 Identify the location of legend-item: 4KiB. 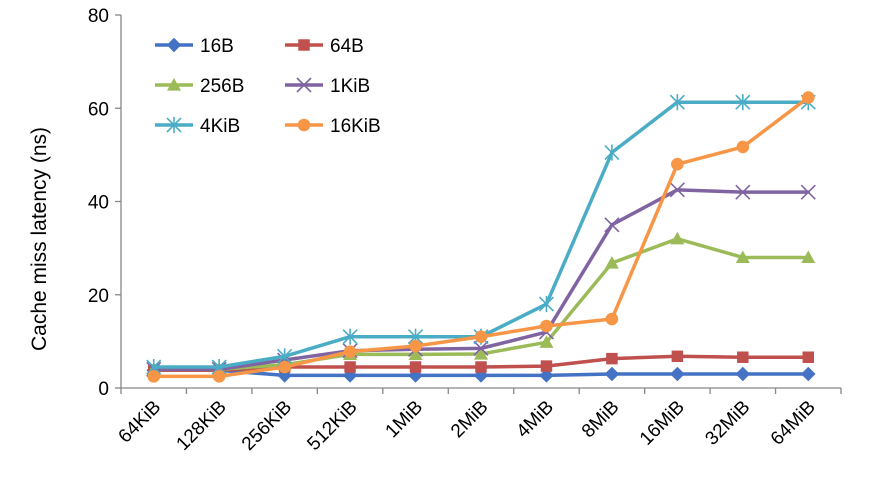
(197, 126).